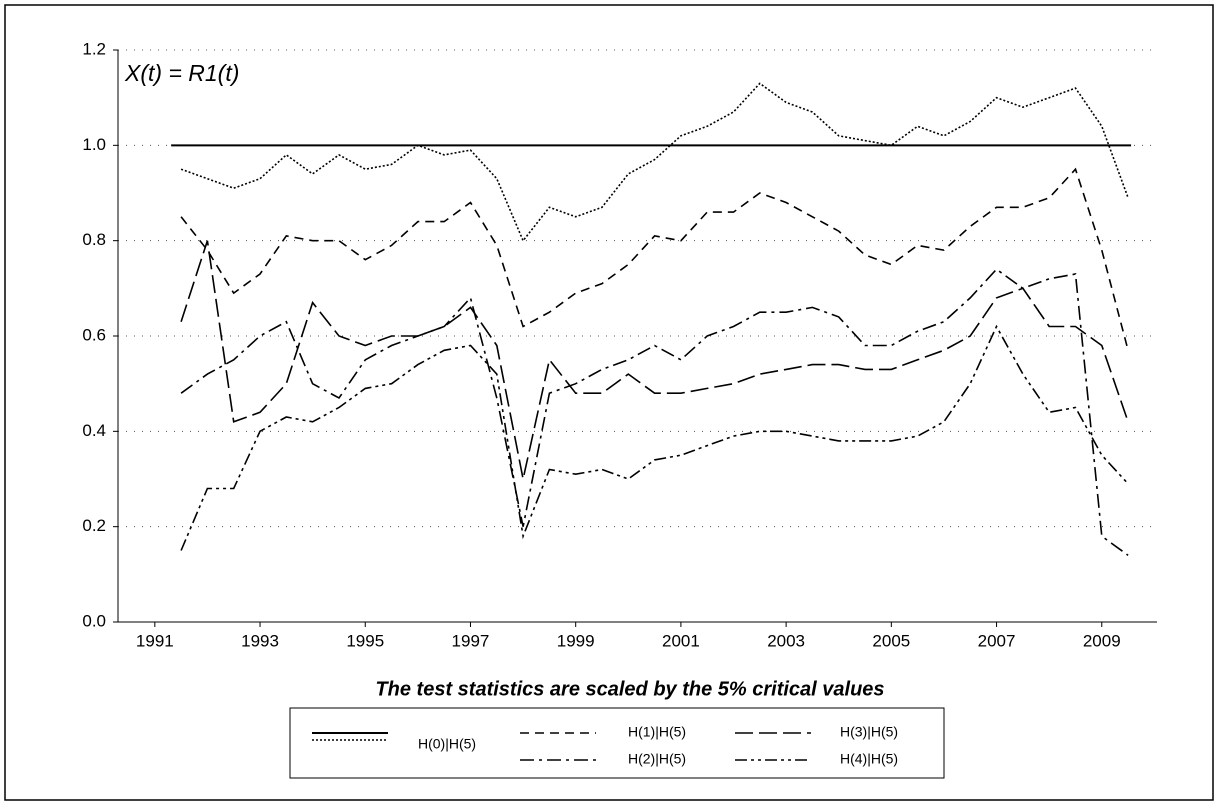 The width and height of the screenshot is (1219, 805). What do you see at coordinates (155, 640) in the screenshot?
I see `x-tick-label: 1991` at bounding box center [155, 640].